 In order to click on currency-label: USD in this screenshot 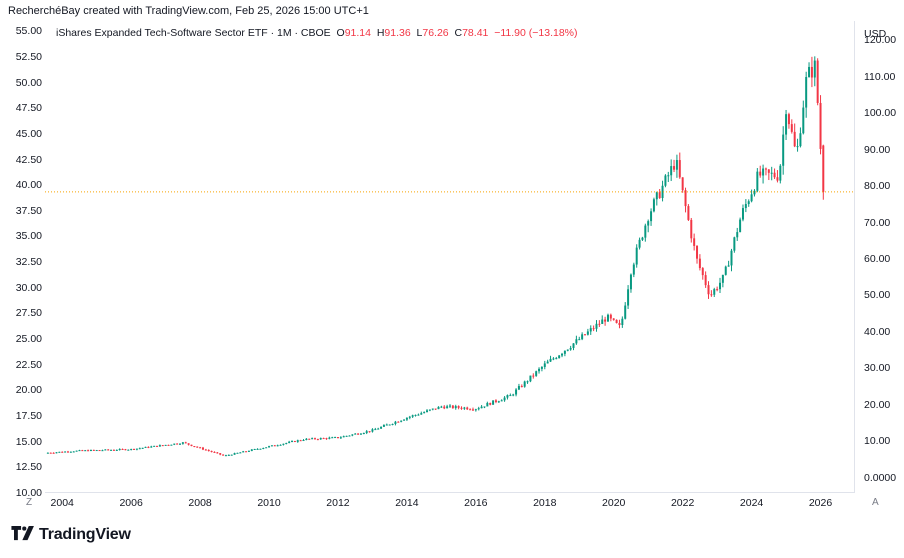, I will do `click(875, 34)`.